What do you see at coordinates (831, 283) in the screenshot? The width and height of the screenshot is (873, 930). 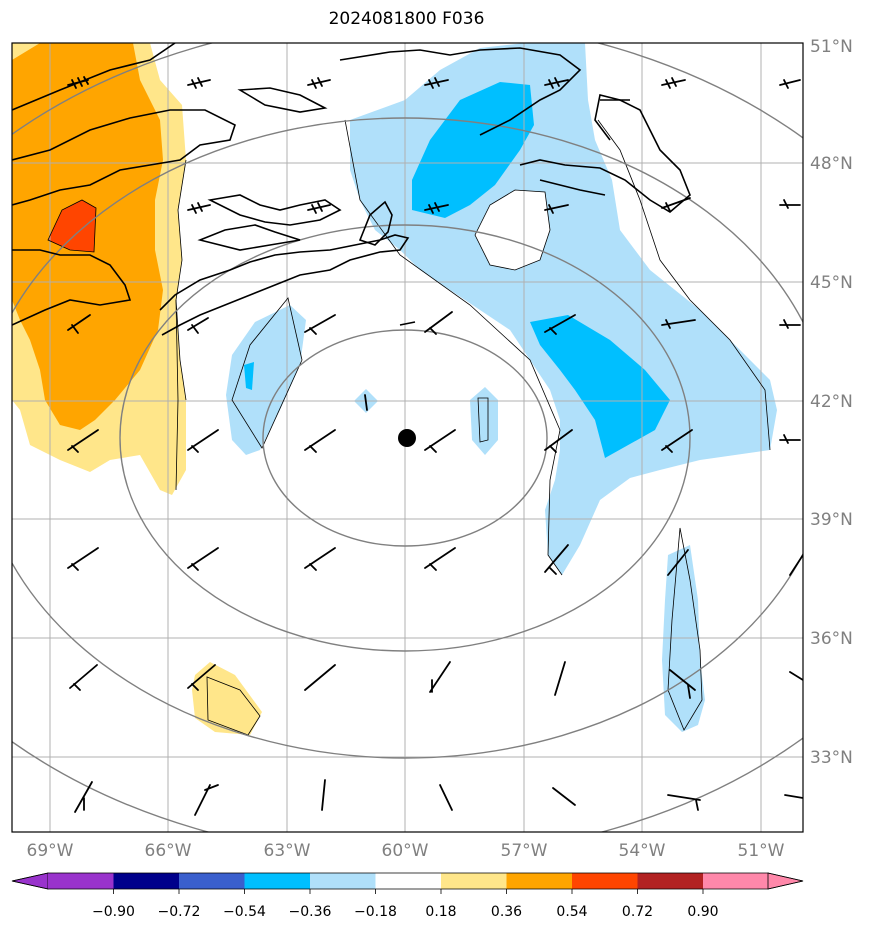 I see `lat-label-45: 45°N` at bounding box center [831, 283].